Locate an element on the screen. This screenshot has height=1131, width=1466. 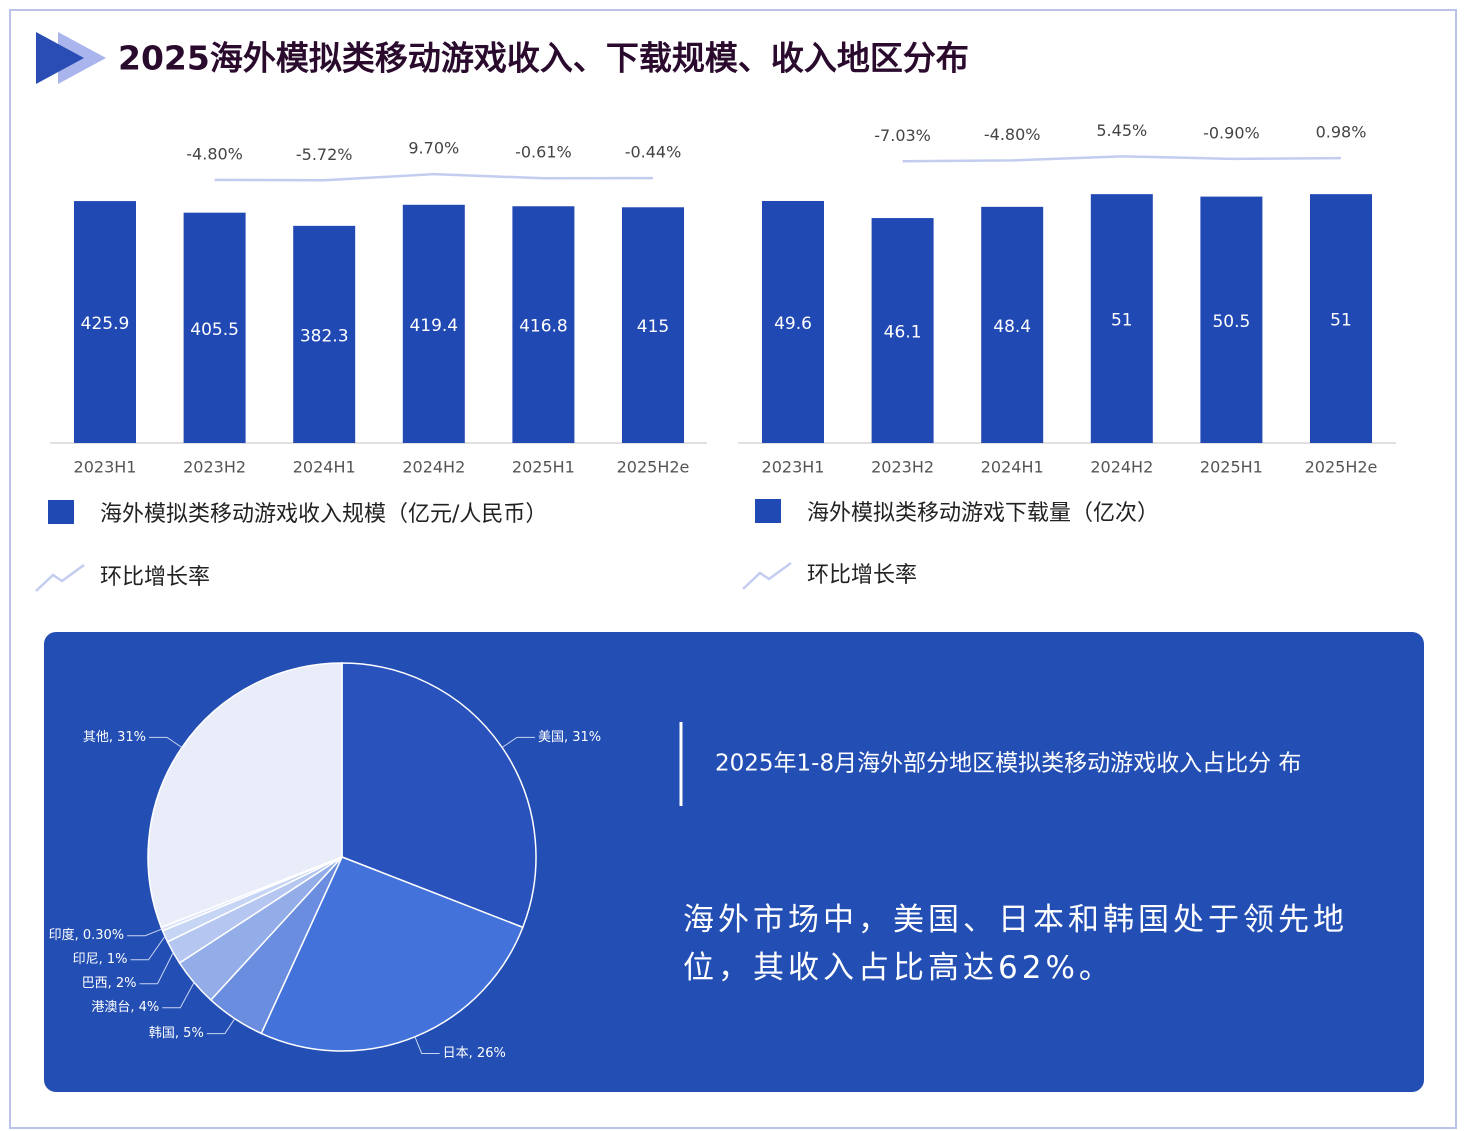
rate-label: -0.44% is located at coordinates (653, 152).